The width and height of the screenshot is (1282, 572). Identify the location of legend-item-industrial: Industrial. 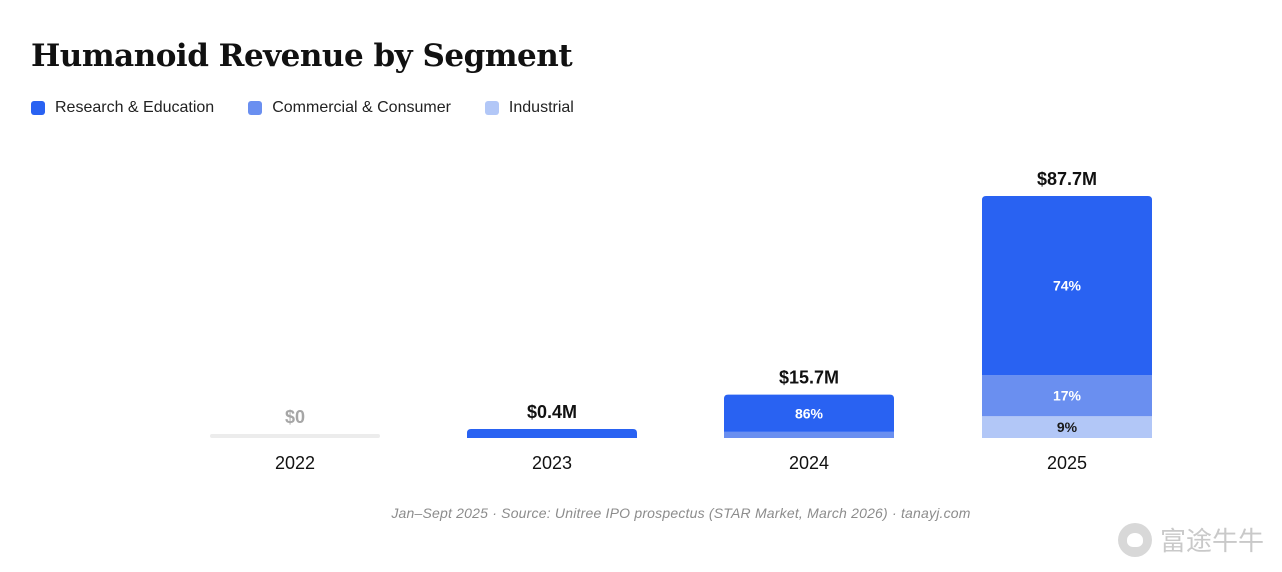
(529, 108).